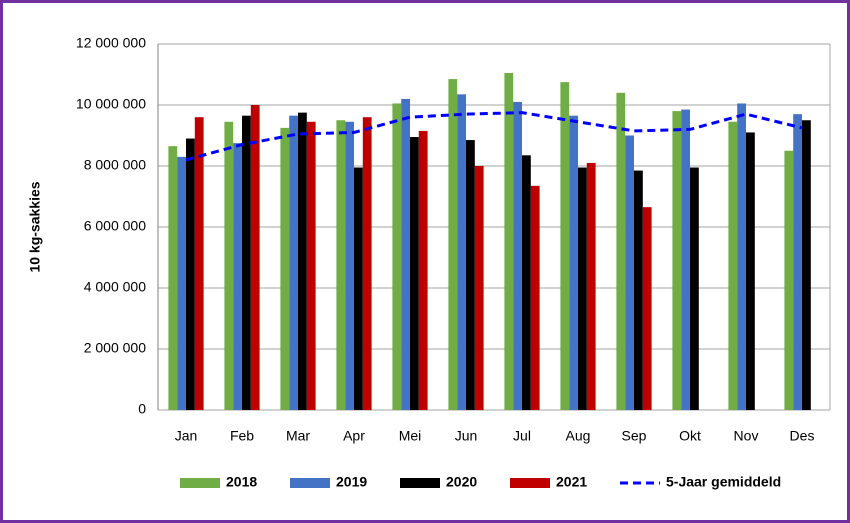 The image size is (850, 523). Describe the element at coordinates (186, 436) in the screenshot. I see `x-tick-label: Jan` at that location.